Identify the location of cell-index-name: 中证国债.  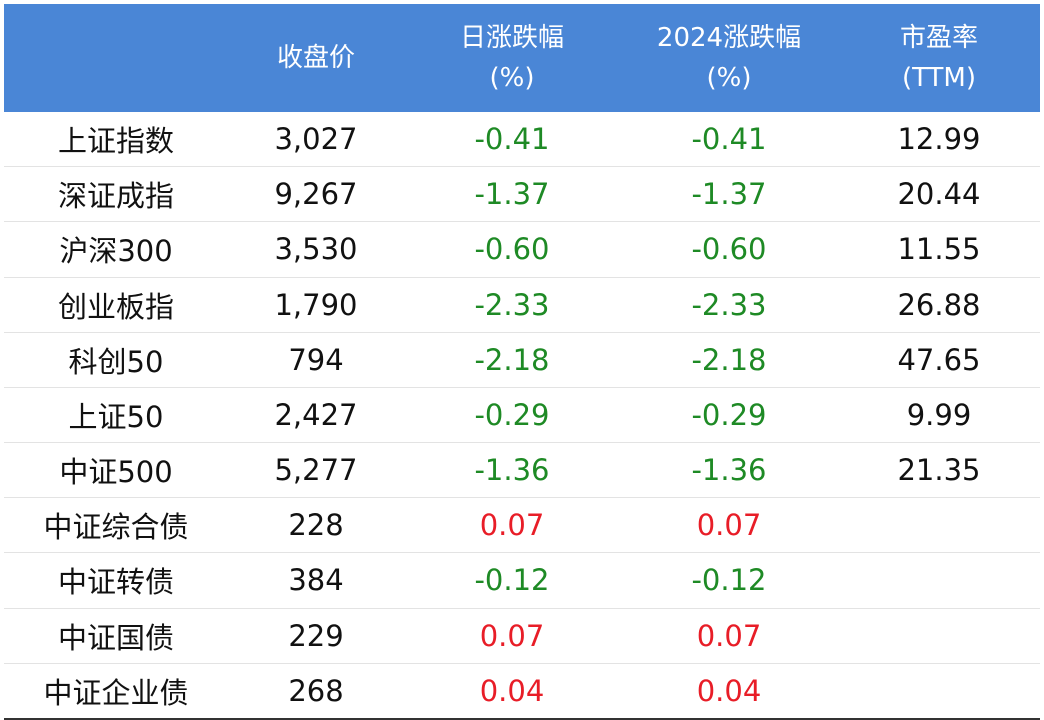
(115, 637).